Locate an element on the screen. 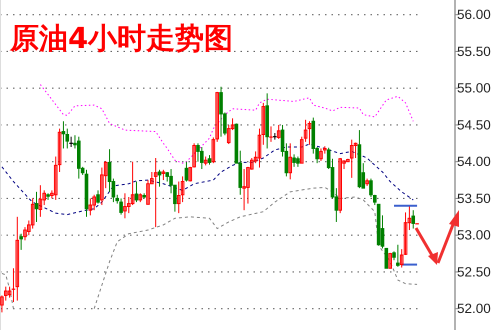  y-tick-label: 55.50 is located at coordinates (474, 51).